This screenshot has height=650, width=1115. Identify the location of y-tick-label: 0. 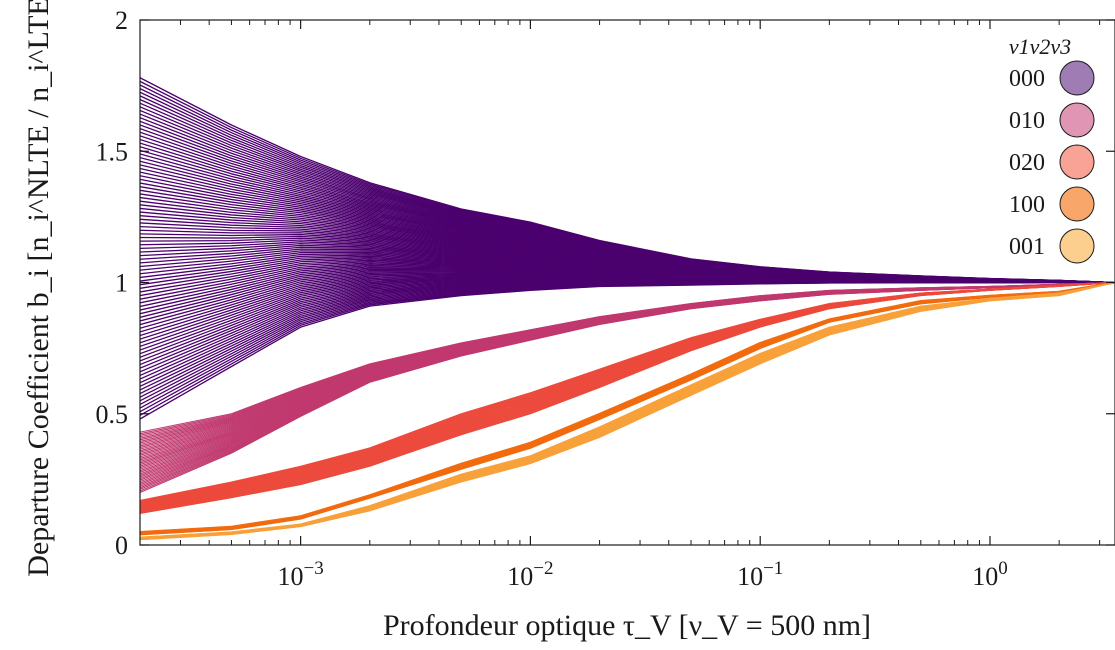
(121, 545).